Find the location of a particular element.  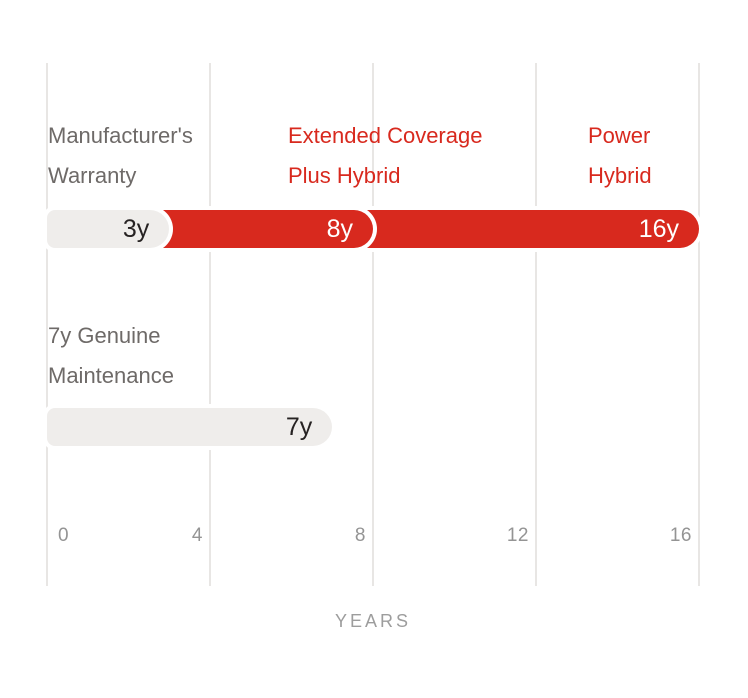

bar-genuine-maintenance: 7y is located at coordinates (190, 427).